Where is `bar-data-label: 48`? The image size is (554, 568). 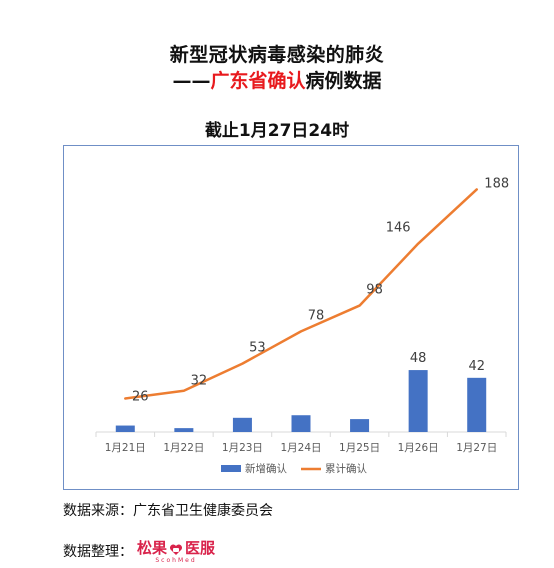 bar-data-label: 48 is located at coordinates (418, 358).